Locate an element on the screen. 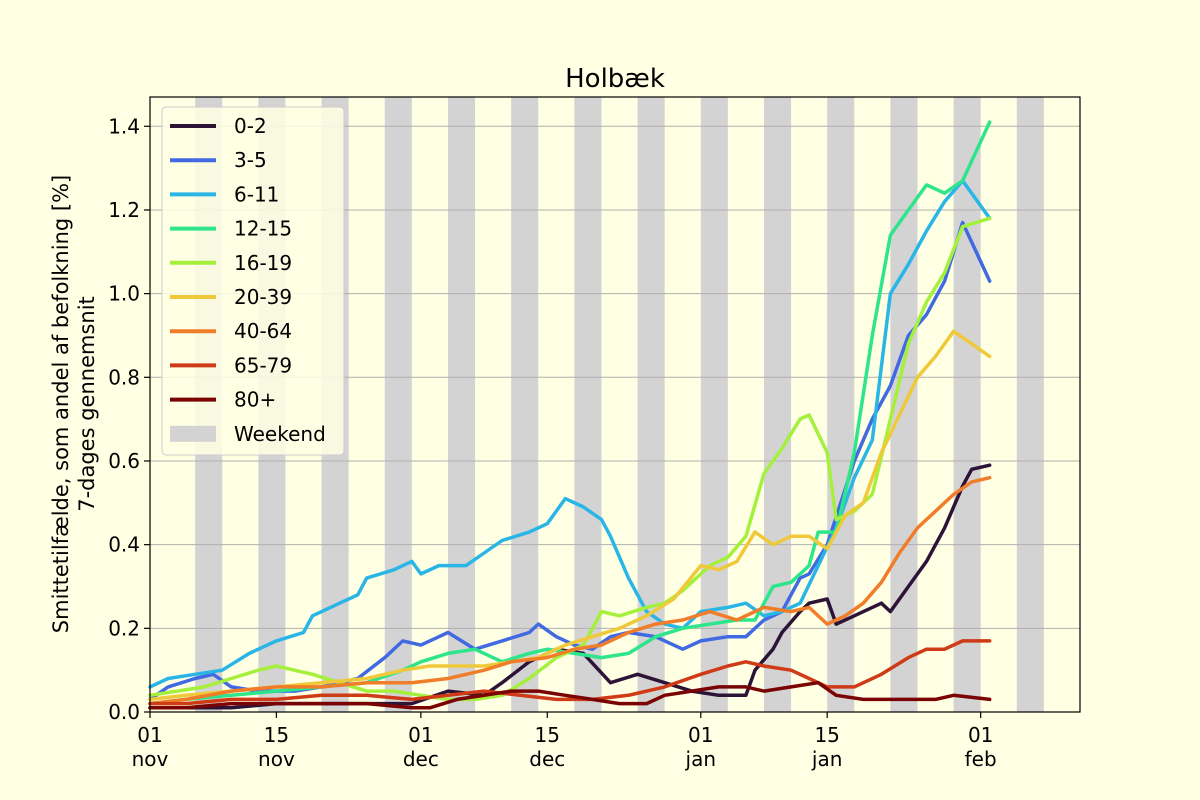 The height and width of the screenshot is (800, 1200). series-line-80+ is located at coordinates (570, 695).